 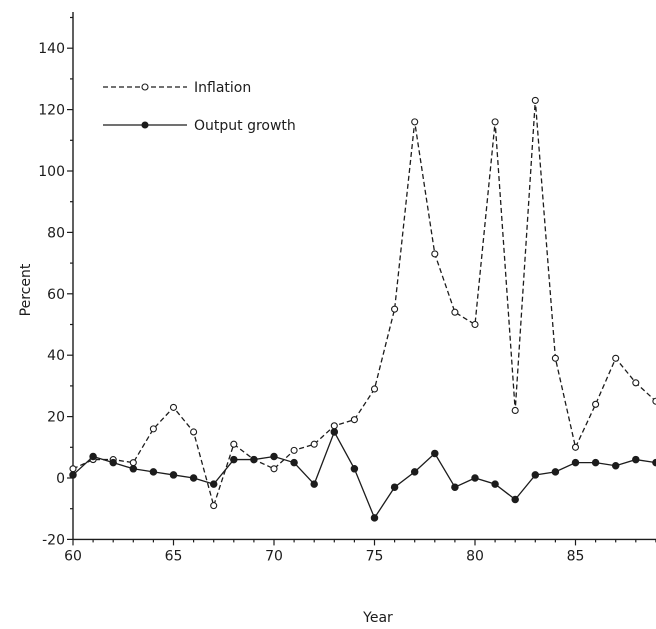 I want to click on y-tick-label: 0, so click(x=60, y=479).